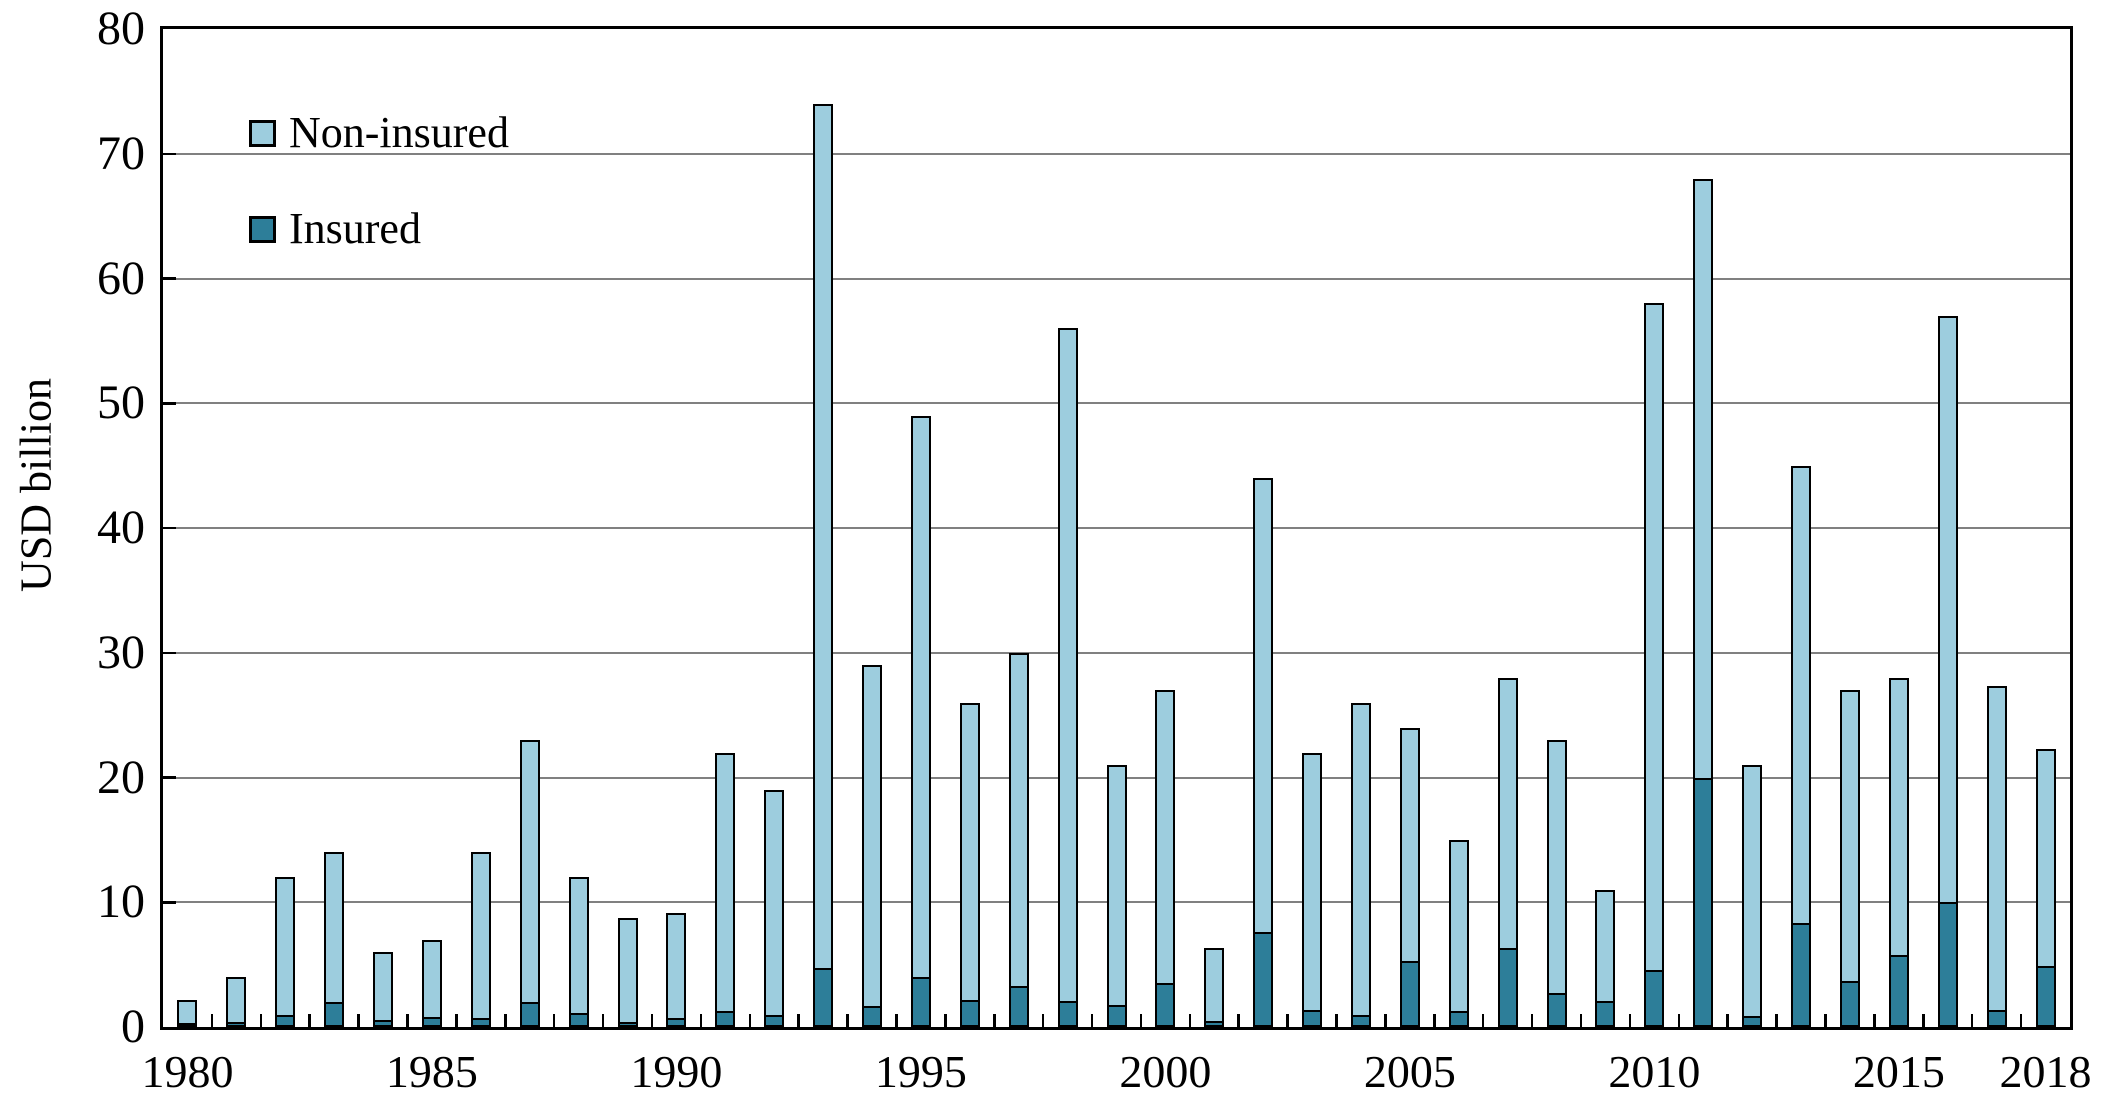 Image resolution: width=2114 pixels, height=1114 pixels. Describe the element at coordinates (1507, 987) in the screenshot. I see `bar-2007-insured` at that location.